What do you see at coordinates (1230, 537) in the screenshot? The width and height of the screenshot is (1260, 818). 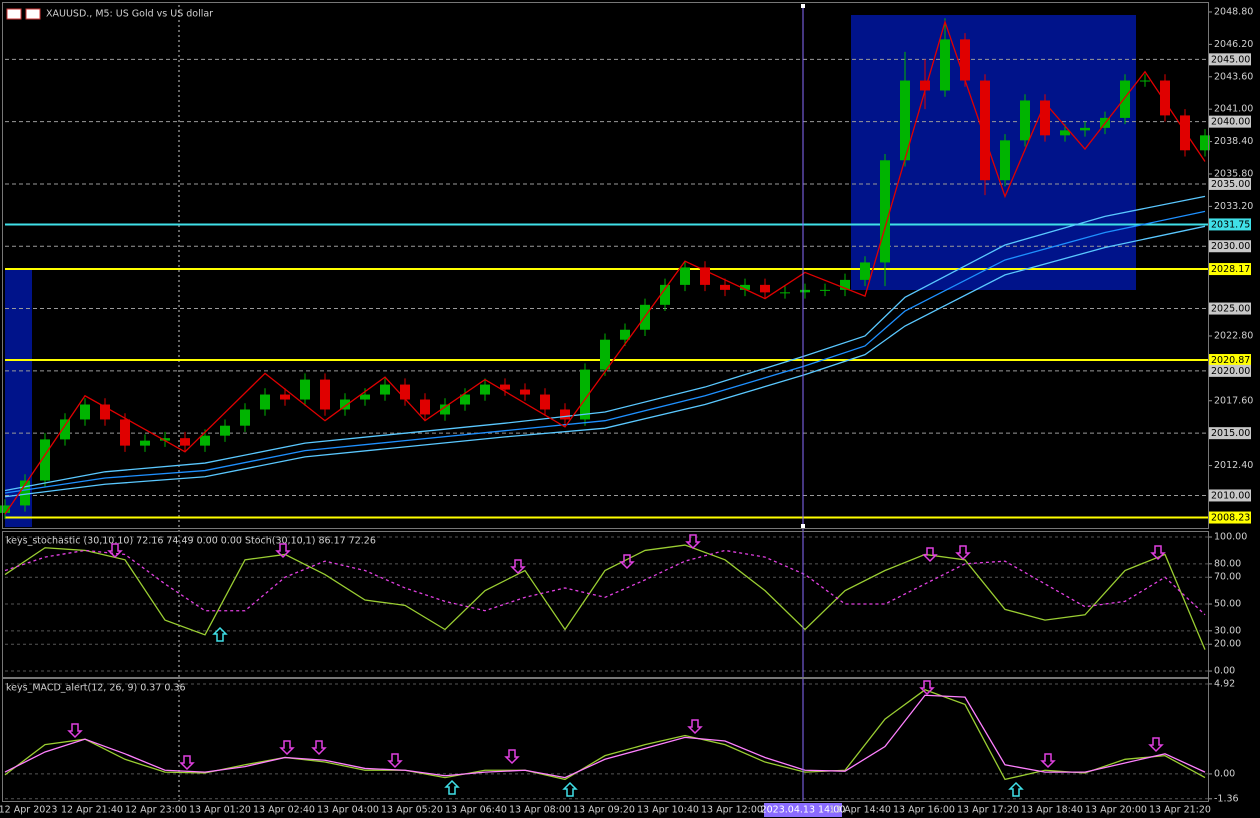 I see `y-tick-label: 100.00` at bounding box center [1230, 537].